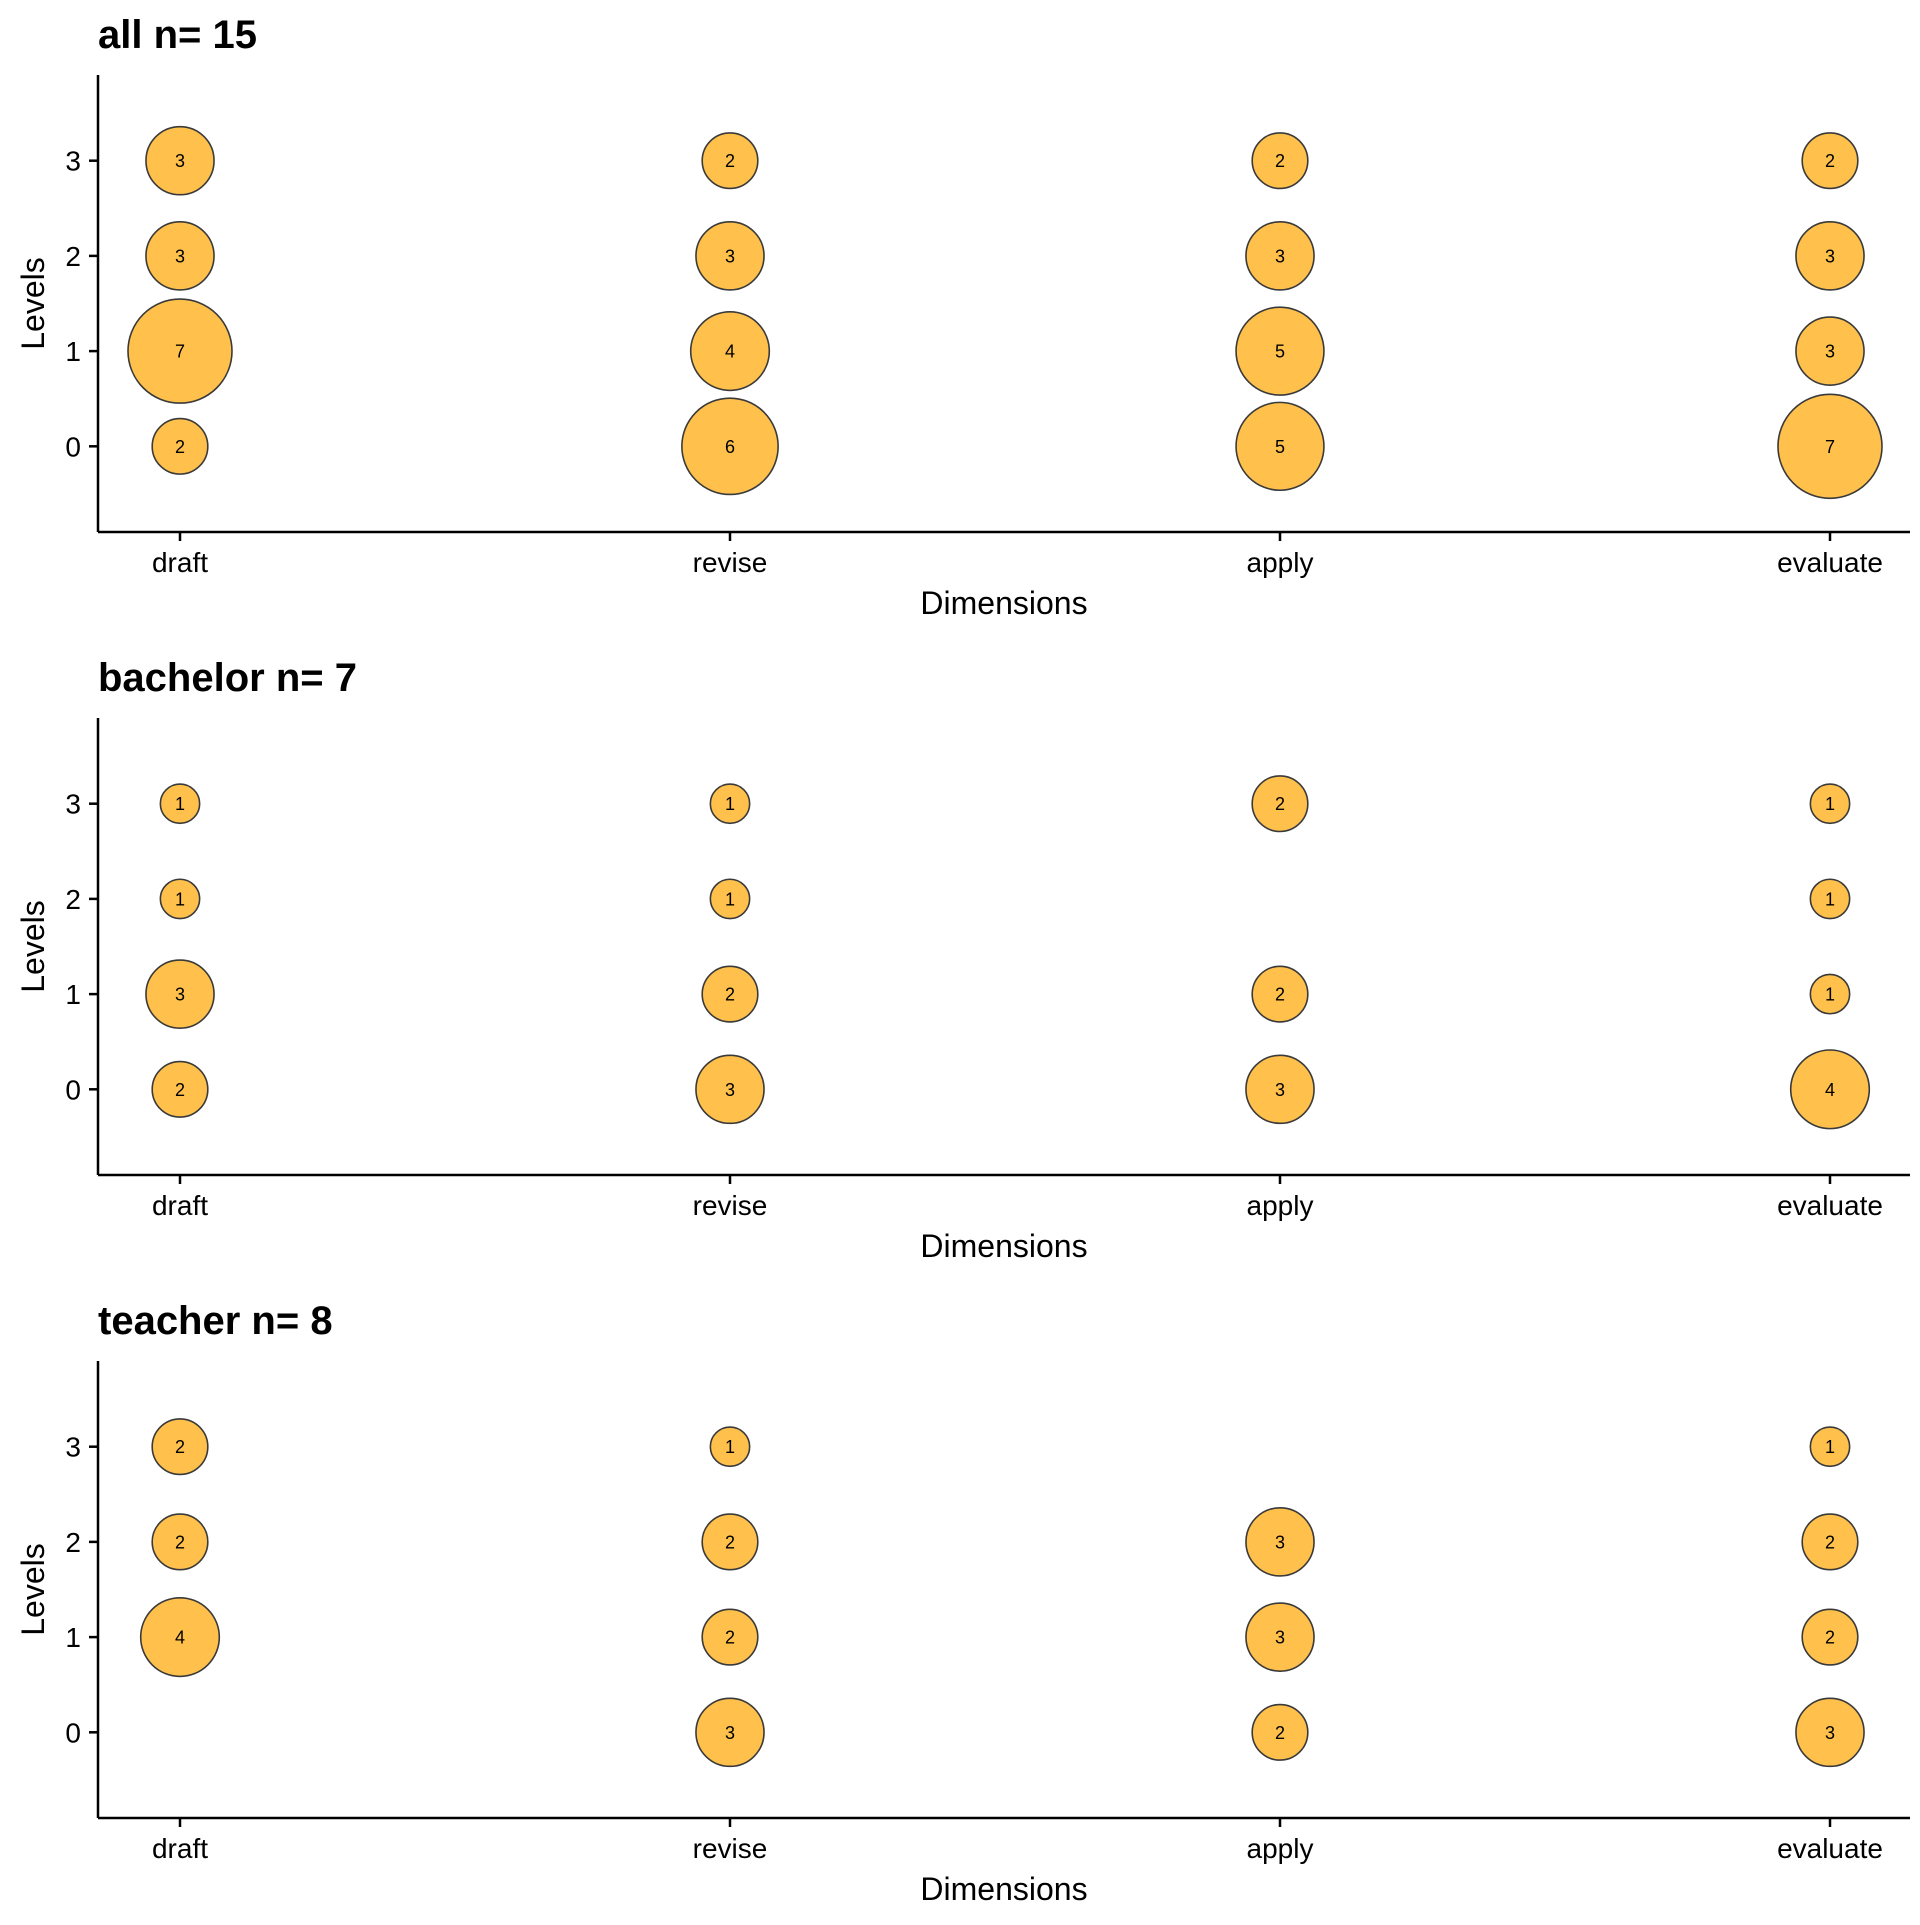  I want to click on x-tick-label: revise, so click(730, 1848).